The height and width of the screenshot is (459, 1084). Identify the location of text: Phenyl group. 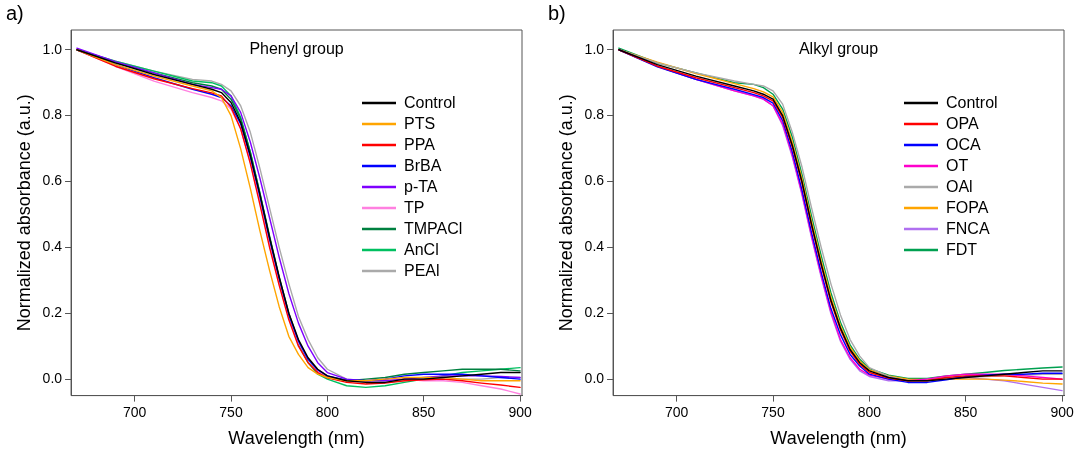
(296, 49).